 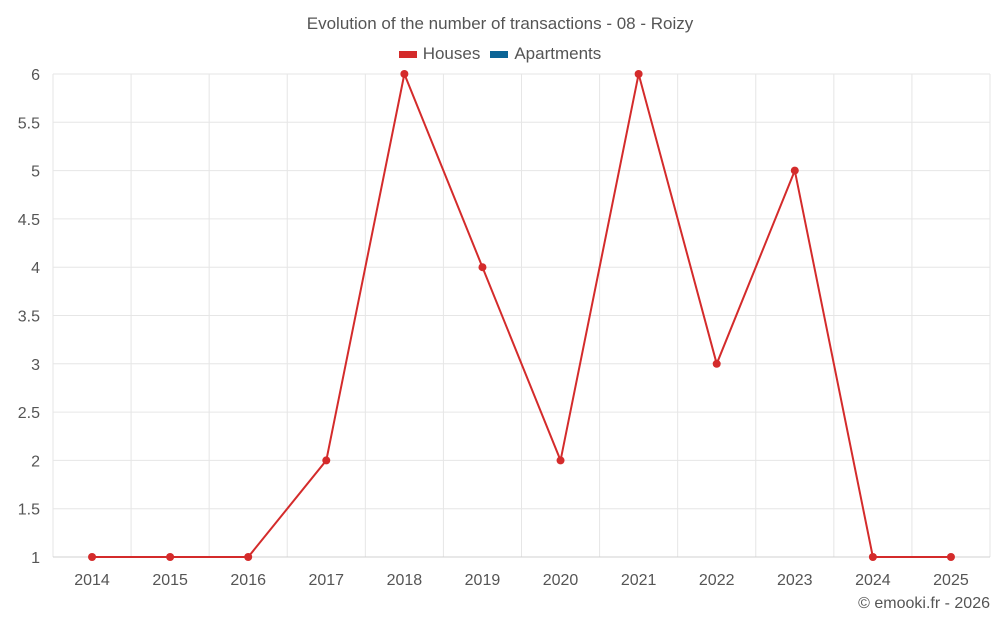 What do you see at coordinates (482, 267) in the screenshot?
I see `data-point-houses-2019` at bounding box center [482, 267].